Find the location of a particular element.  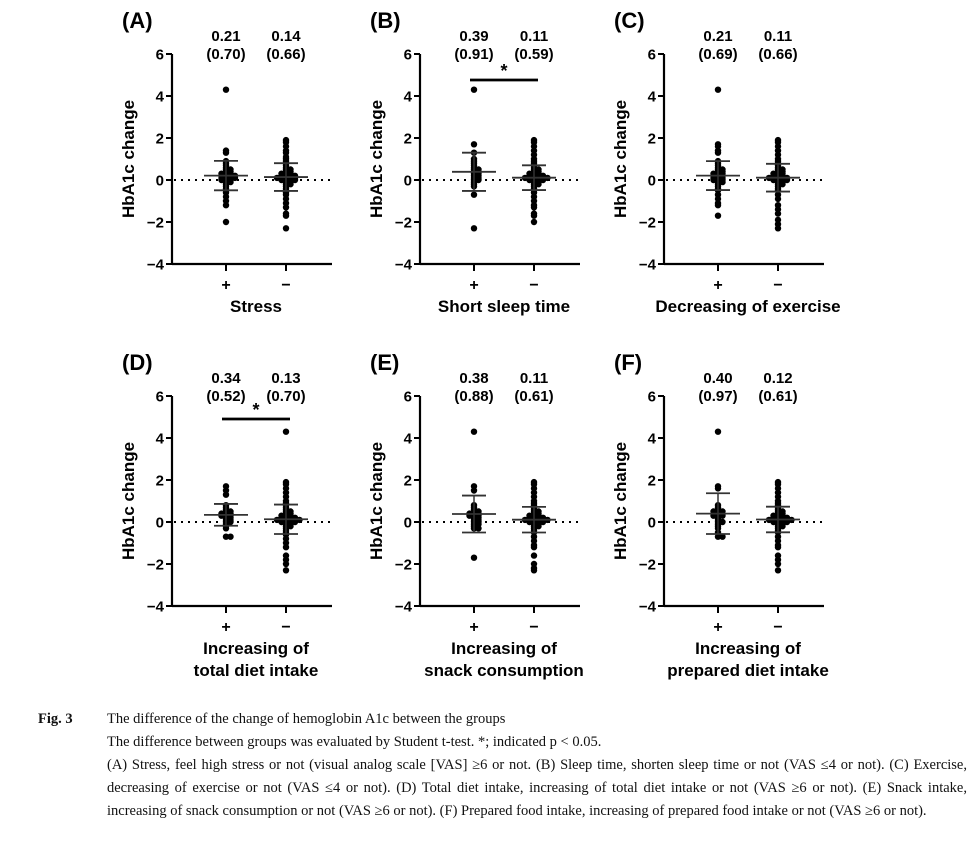

x-axis-title: Increasing of is located at coordinates (748, 648).